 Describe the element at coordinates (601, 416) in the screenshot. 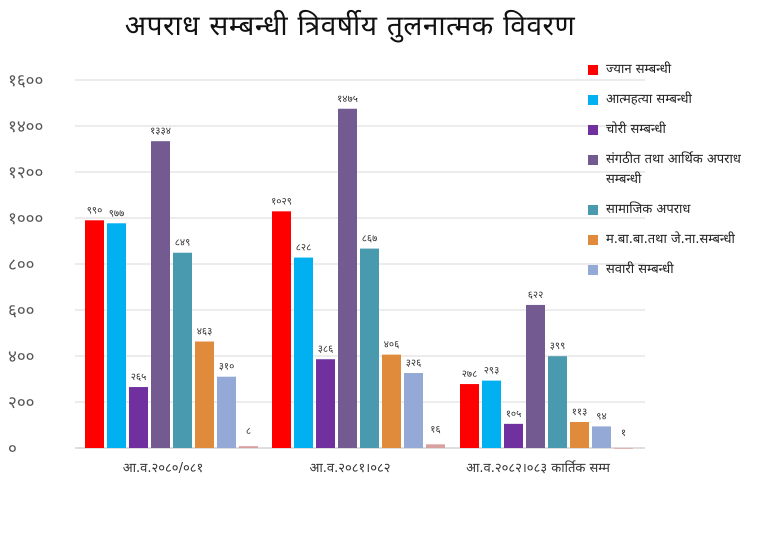

I see `data-label: ९४` at that location.